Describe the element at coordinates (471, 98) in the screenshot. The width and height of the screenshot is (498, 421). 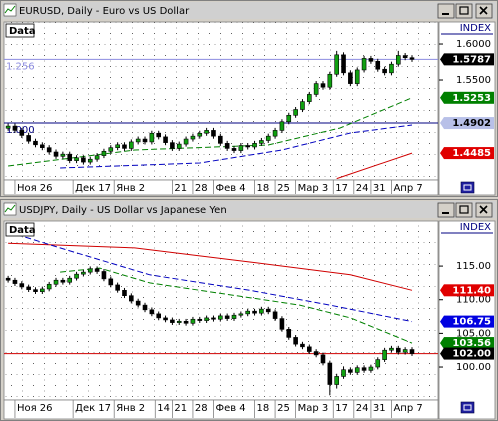
I see `price-badge-label: 1.5253` at that location.